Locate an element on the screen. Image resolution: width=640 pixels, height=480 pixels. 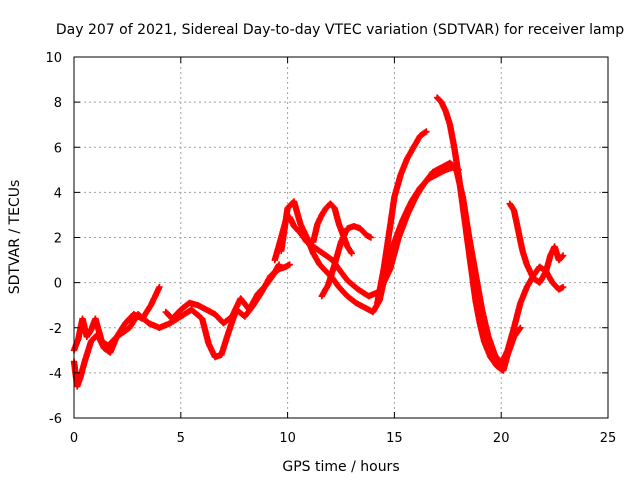
series-trace-g is located at coordinates (346, 261).